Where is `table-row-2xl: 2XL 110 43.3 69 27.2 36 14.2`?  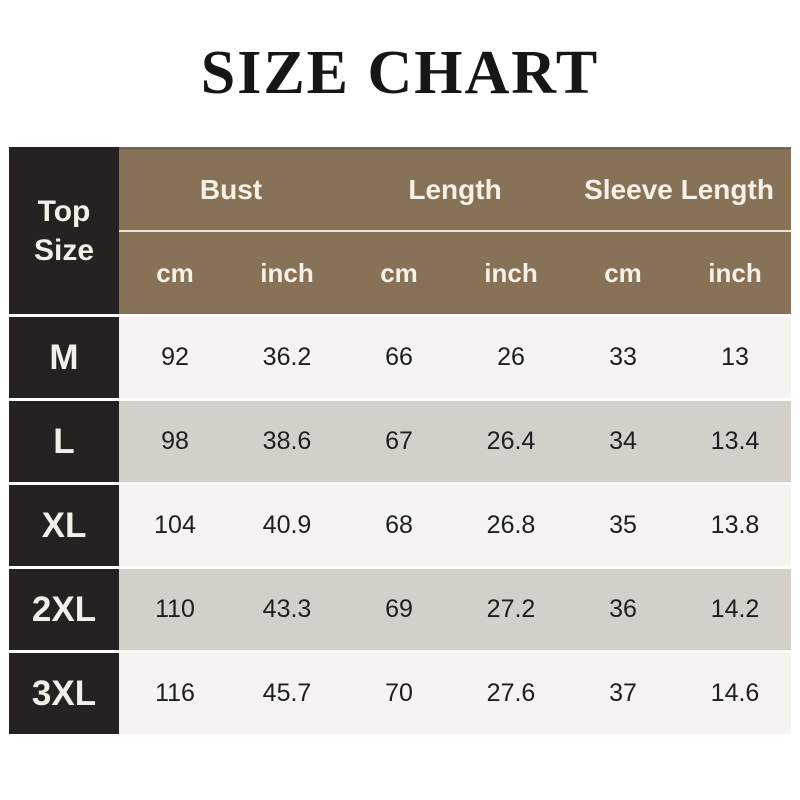
table-row-2xl: 2XL 110 43.3 69 27.2 36 14.2 is located at coordinates (400, 611).